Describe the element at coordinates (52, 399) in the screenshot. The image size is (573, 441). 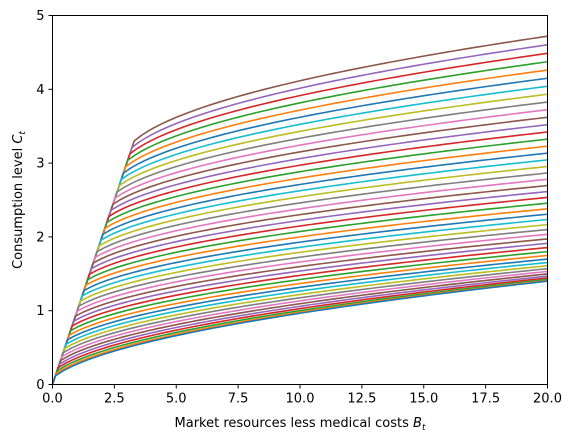
I see `x-tick-label: 0.0` at that location.